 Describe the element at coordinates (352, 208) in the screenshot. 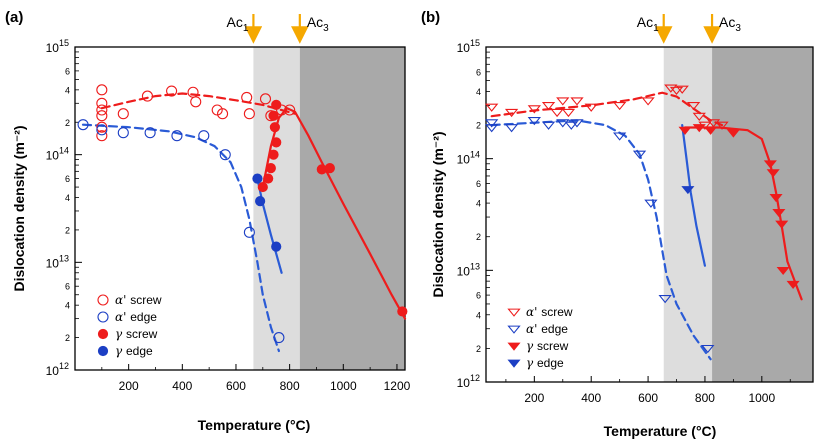

I see `austenite-zone` at that location.